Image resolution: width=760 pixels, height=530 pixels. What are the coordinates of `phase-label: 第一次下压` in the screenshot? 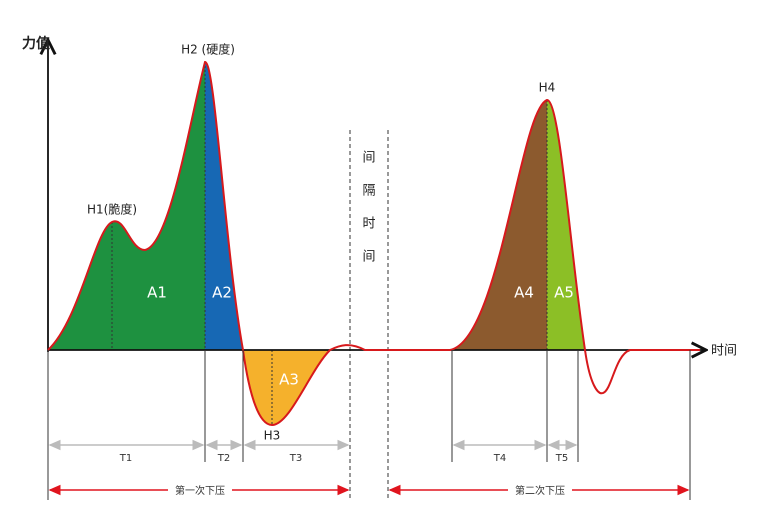 It's located at (200, 490).